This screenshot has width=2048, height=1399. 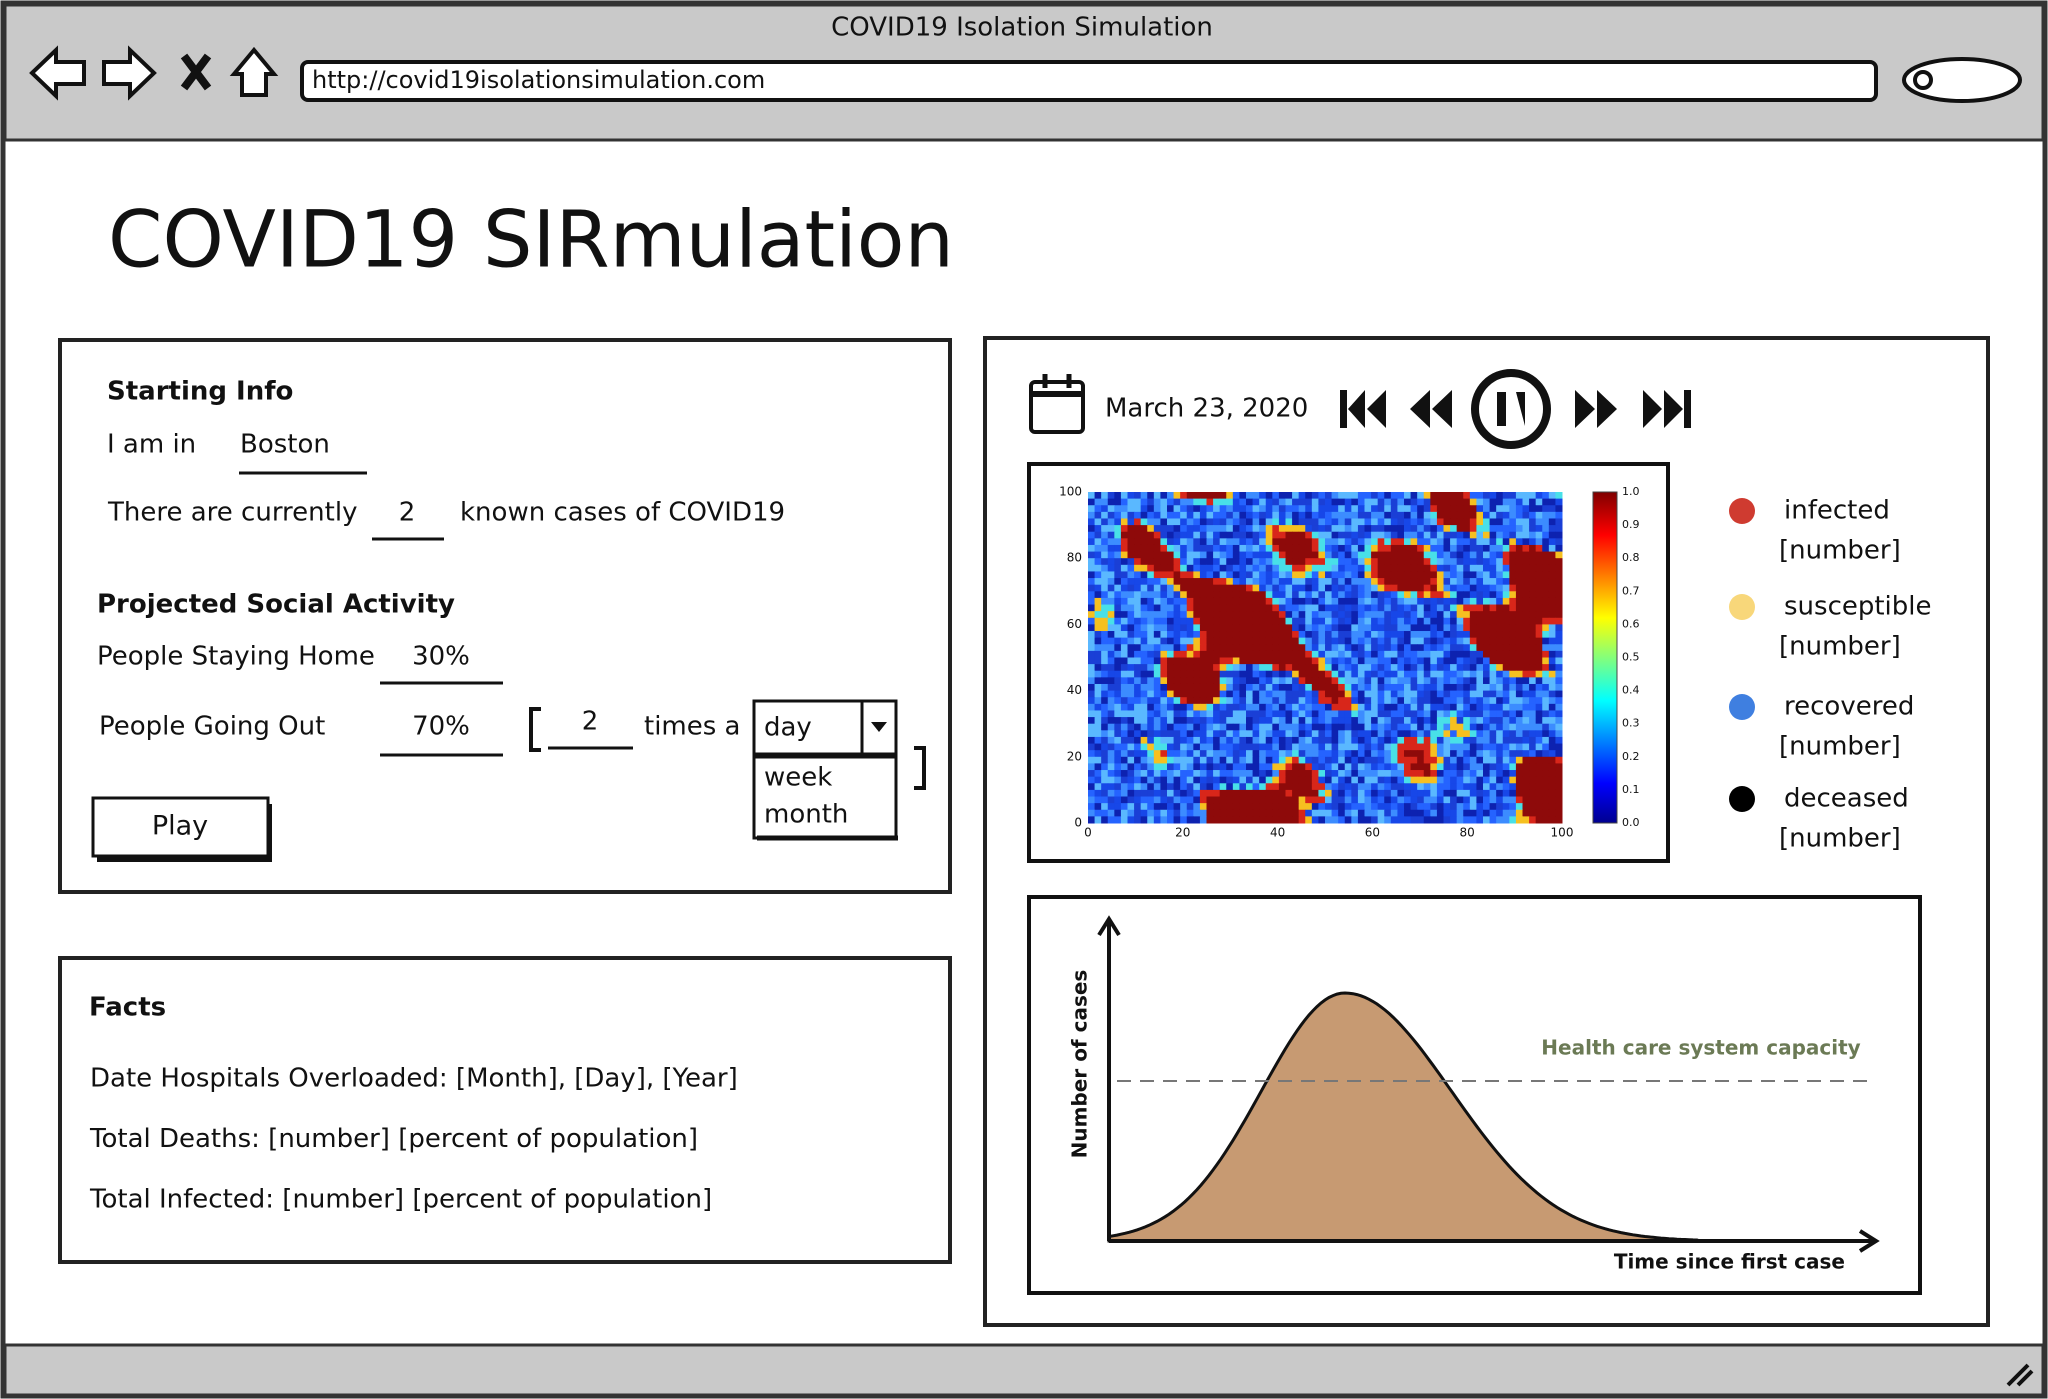 I want to click on back-button, so click(x=57, y=73).